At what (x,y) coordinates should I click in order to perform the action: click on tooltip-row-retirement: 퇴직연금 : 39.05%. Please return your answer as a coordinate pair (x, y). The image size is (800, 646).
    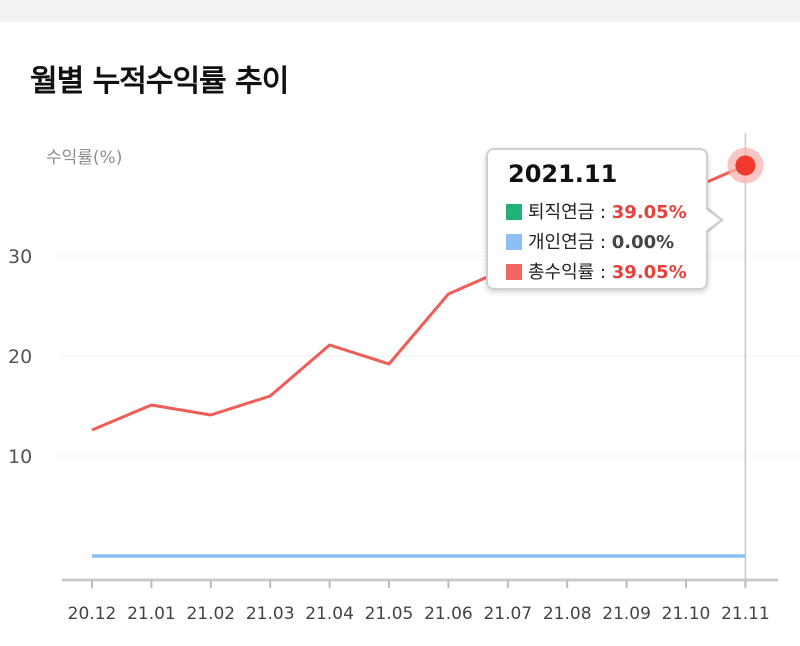
    Looking at the image, I should click on (596, 211).